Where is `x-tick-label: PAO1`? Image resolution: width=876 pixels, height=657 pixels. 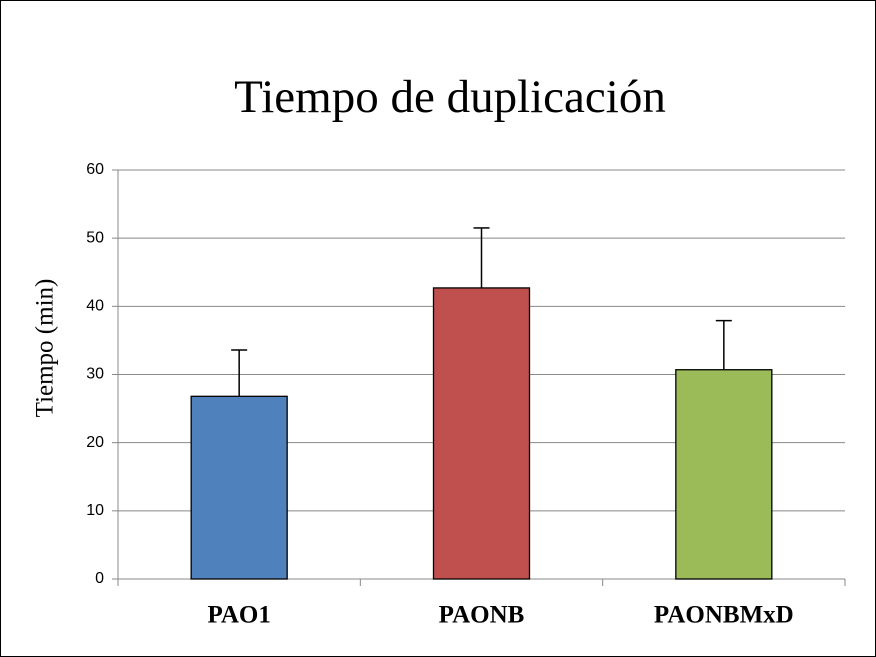 x-tick-label: PAO1 is located at coordinates (238, 615).